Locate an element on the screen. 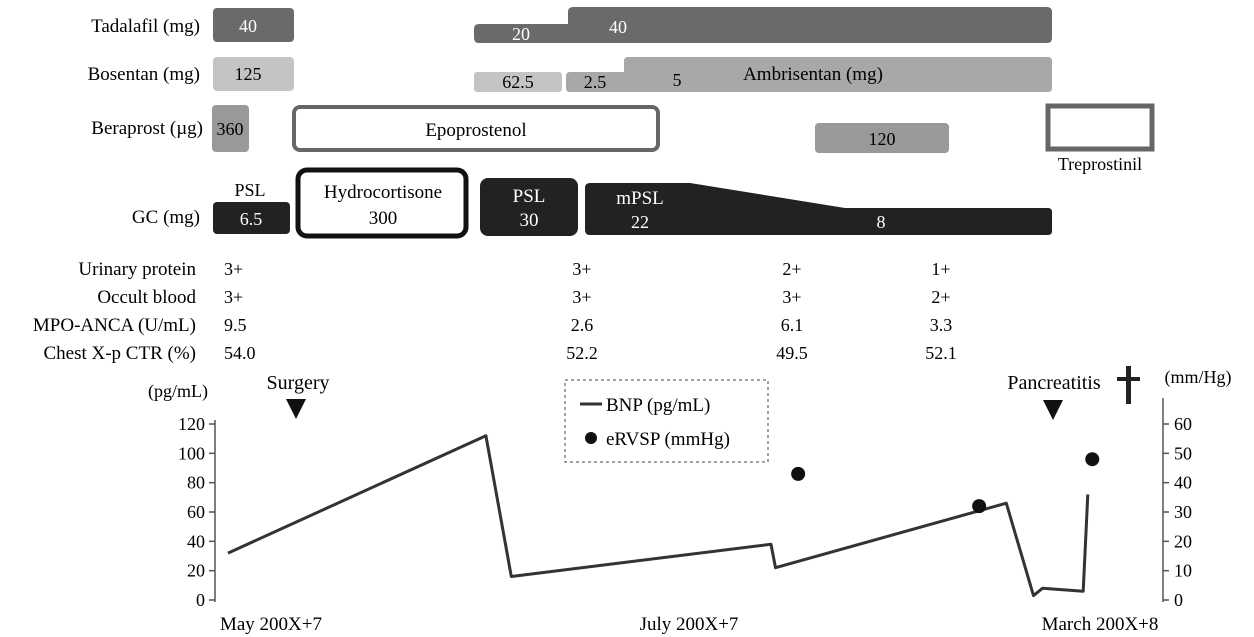 This screenshot has width=1254, height=637. left-axis-ticks: 0 20 40 60 80 100 120 is located at coordinates (196, 512).